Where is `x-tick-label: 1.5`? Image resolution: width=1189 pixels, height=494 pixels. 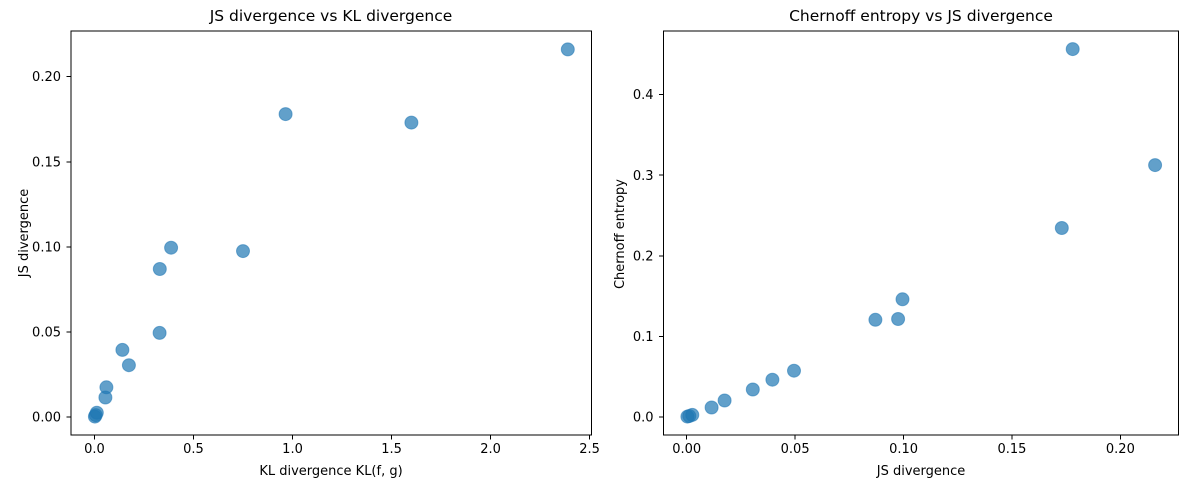 x-tick-label: 1.5 is located at coordinates (391, 449).